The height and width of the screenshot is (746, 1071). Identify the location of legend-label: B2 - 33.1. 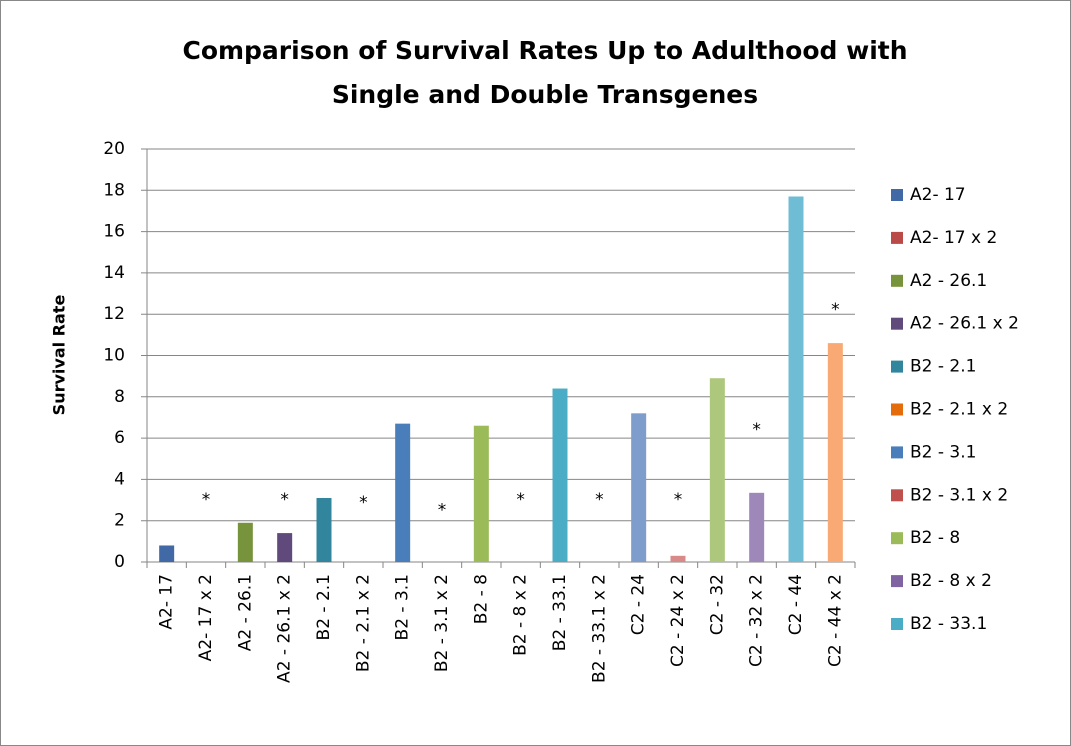
(948, 624).